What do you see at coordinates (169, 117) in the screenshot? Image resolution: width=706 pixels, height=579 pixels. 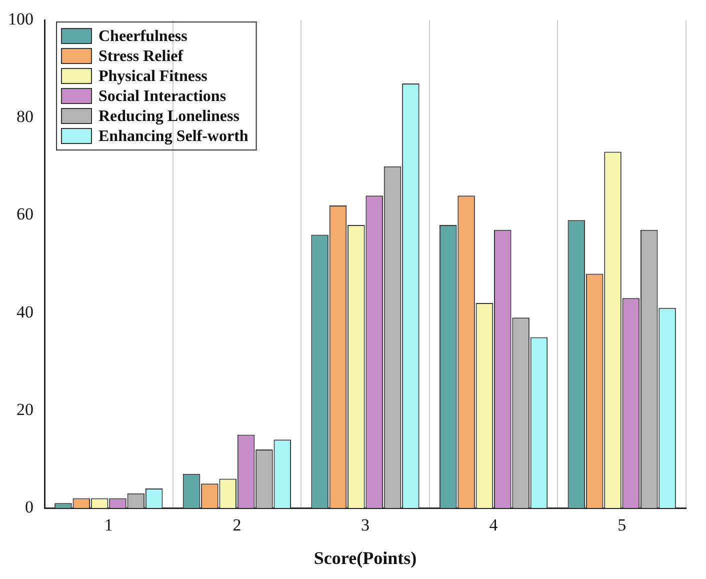 I see `legend-label: Reducing Loneliness` at bounding box center [169, 117].